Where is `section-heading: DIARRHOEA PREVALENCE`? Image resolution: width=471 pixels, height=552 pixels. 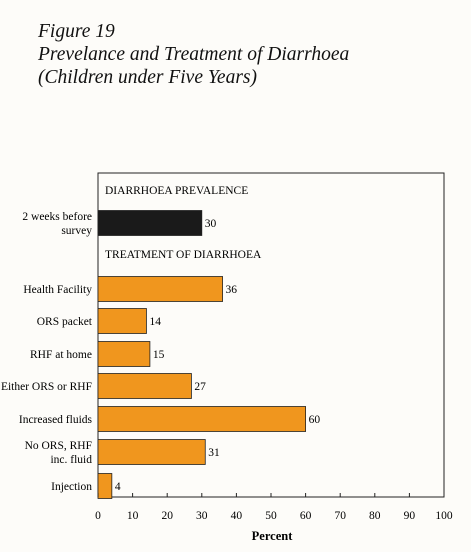
section-heading: DIARRHOEA PREVALENCE is located at coordinates (176, 191).